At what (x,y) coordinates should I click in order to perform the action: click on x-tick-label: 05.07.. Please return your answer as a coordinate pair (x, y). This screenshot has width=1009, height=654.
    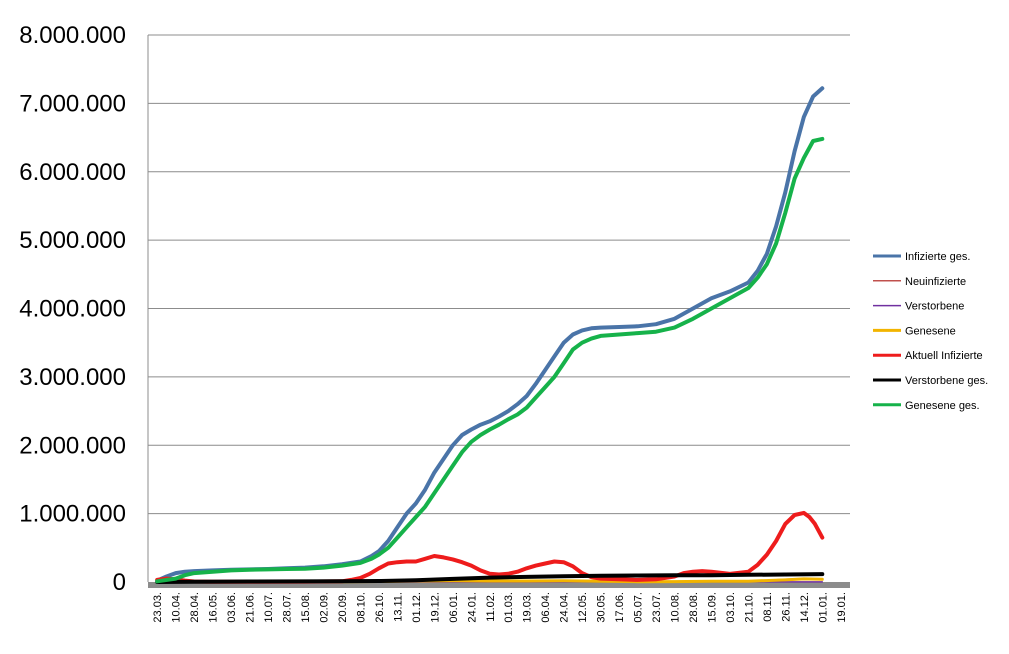
    Looking at the image, I should click on (639, 607).